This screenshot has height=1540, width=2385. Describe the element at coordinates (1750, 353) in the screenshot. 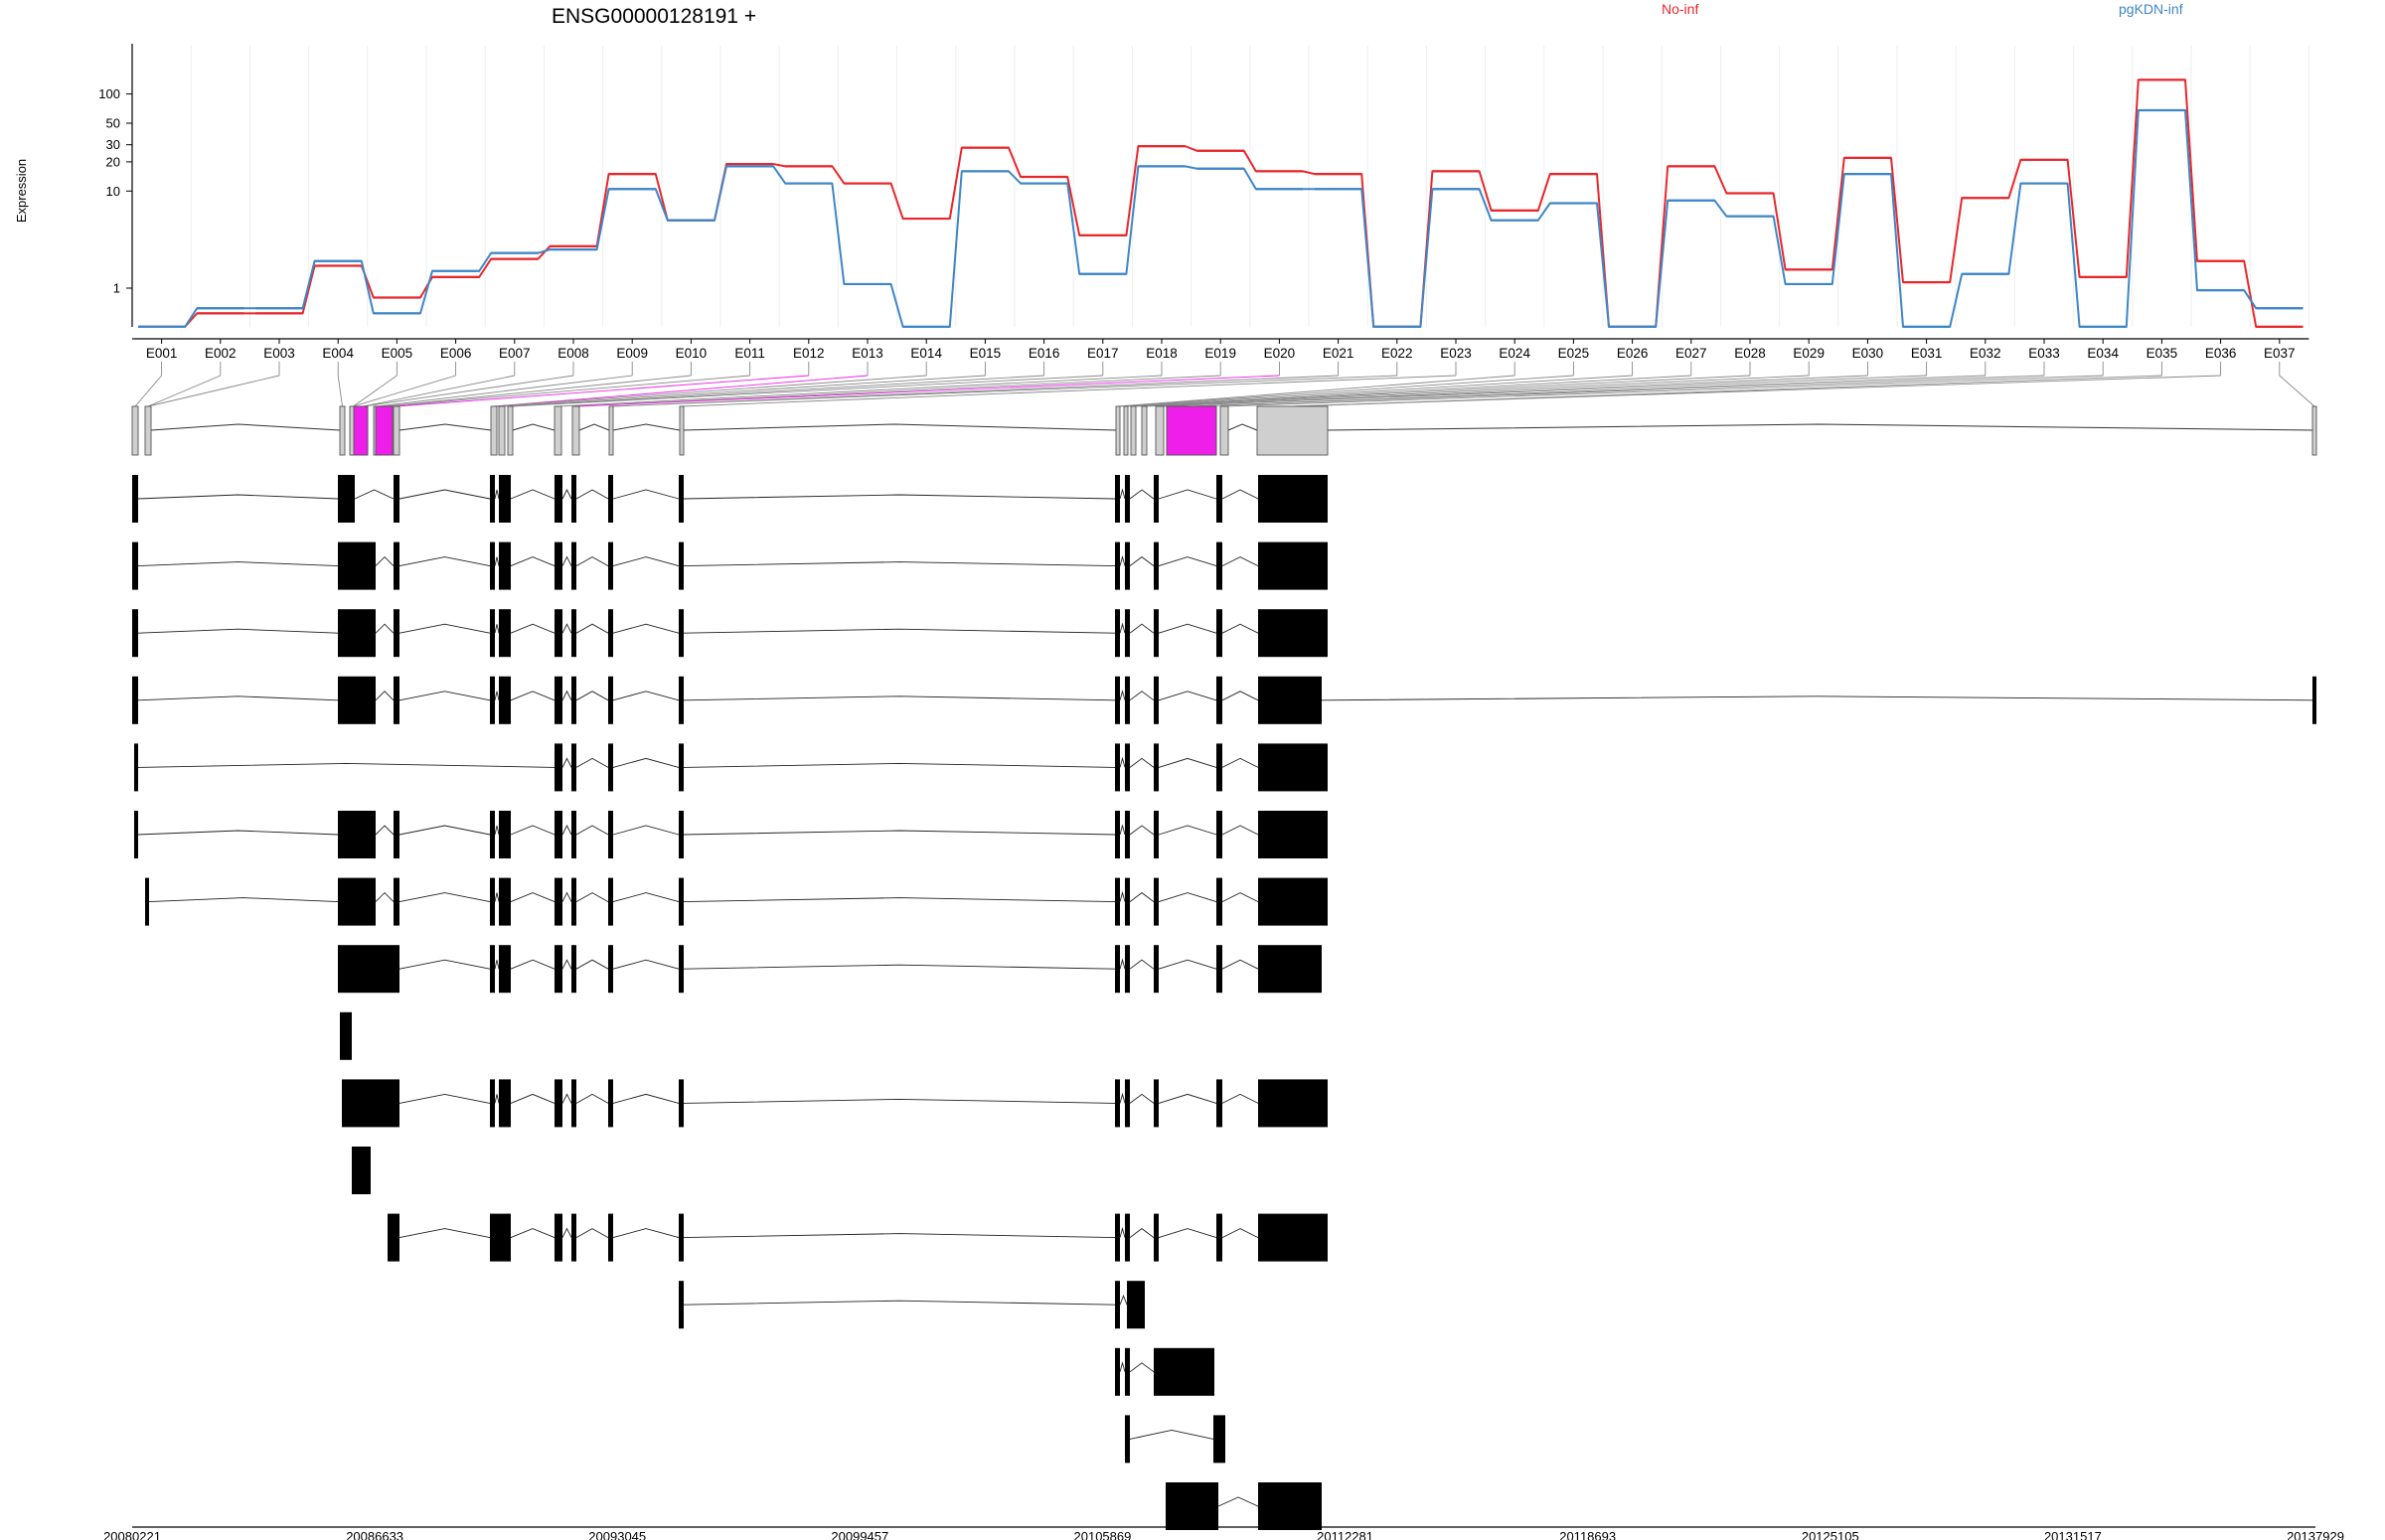

I see `exon-label-e028: E028` at that location.